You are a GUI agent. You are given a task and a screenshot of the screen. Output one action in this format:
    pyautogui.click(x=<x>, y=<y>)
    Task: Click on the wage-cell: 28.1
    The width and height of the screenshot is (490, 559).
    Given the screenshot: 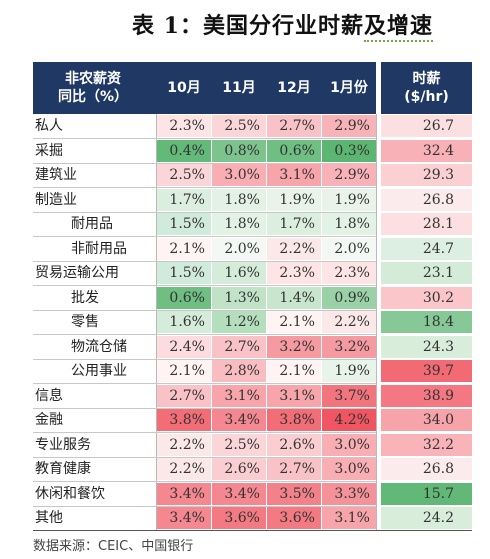 What is the action you would take?
    pyautogui.click(x=426, y=224)
    